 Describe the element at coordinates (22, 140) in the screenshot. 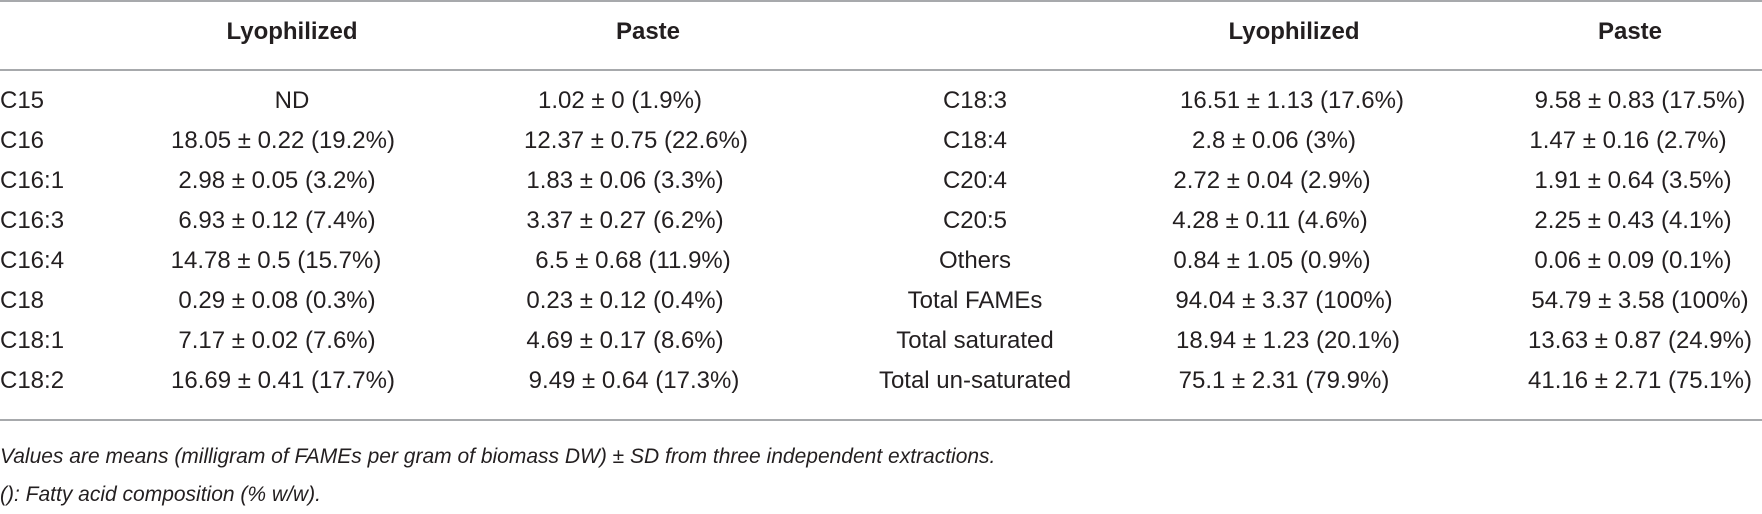

I see `row-label-left: C16` at that location.